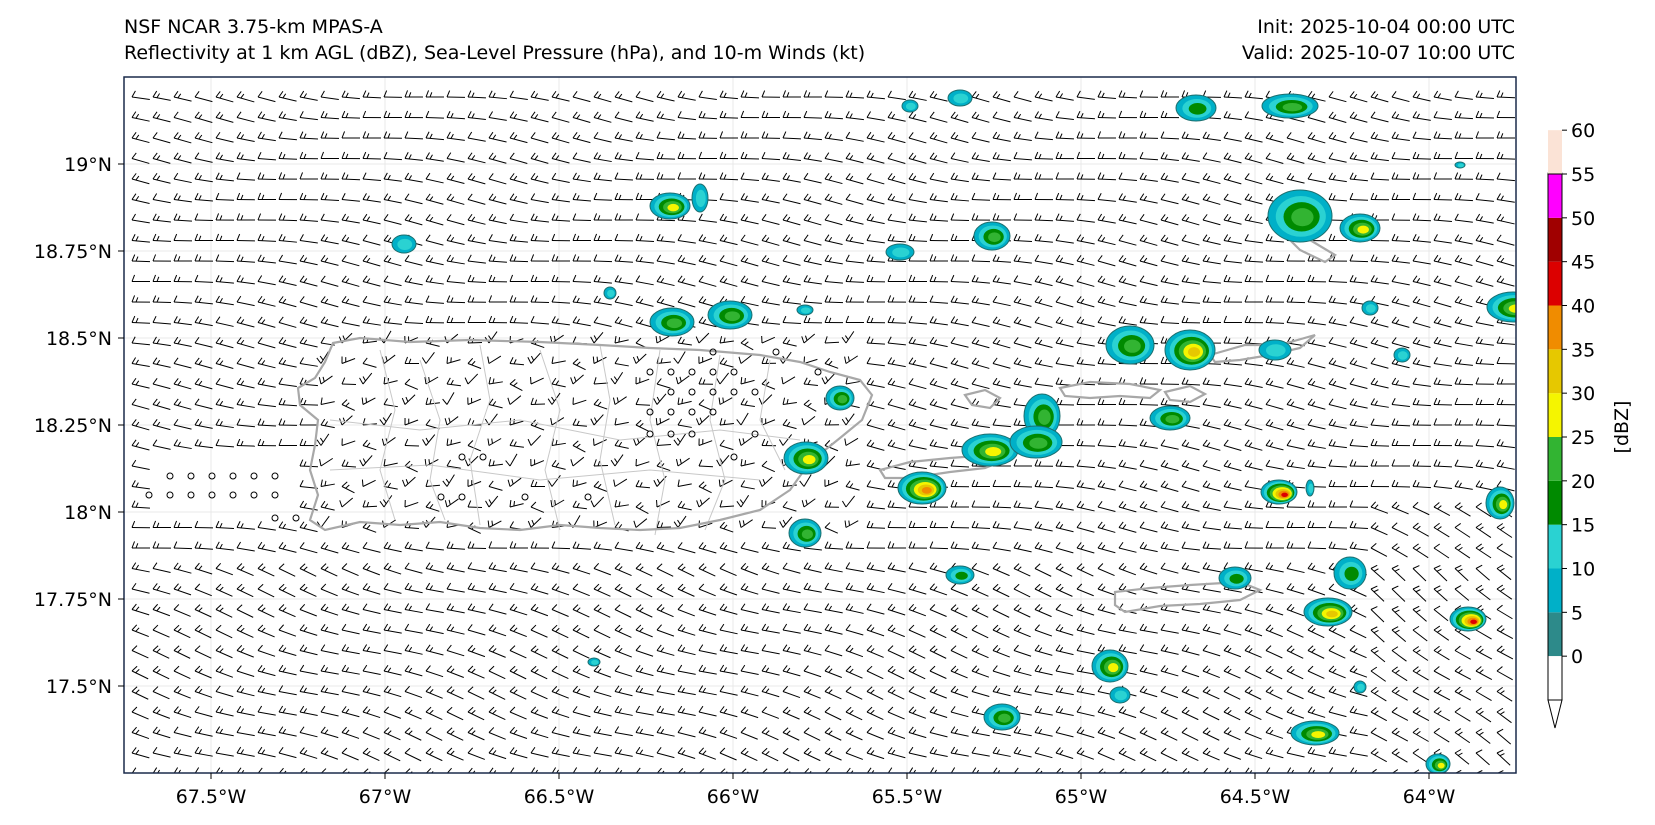 The image size is (1655, 825). Describe the element at coordinates (1110, 390) in the screenshot. I see `st-thomas-coast` at that location.